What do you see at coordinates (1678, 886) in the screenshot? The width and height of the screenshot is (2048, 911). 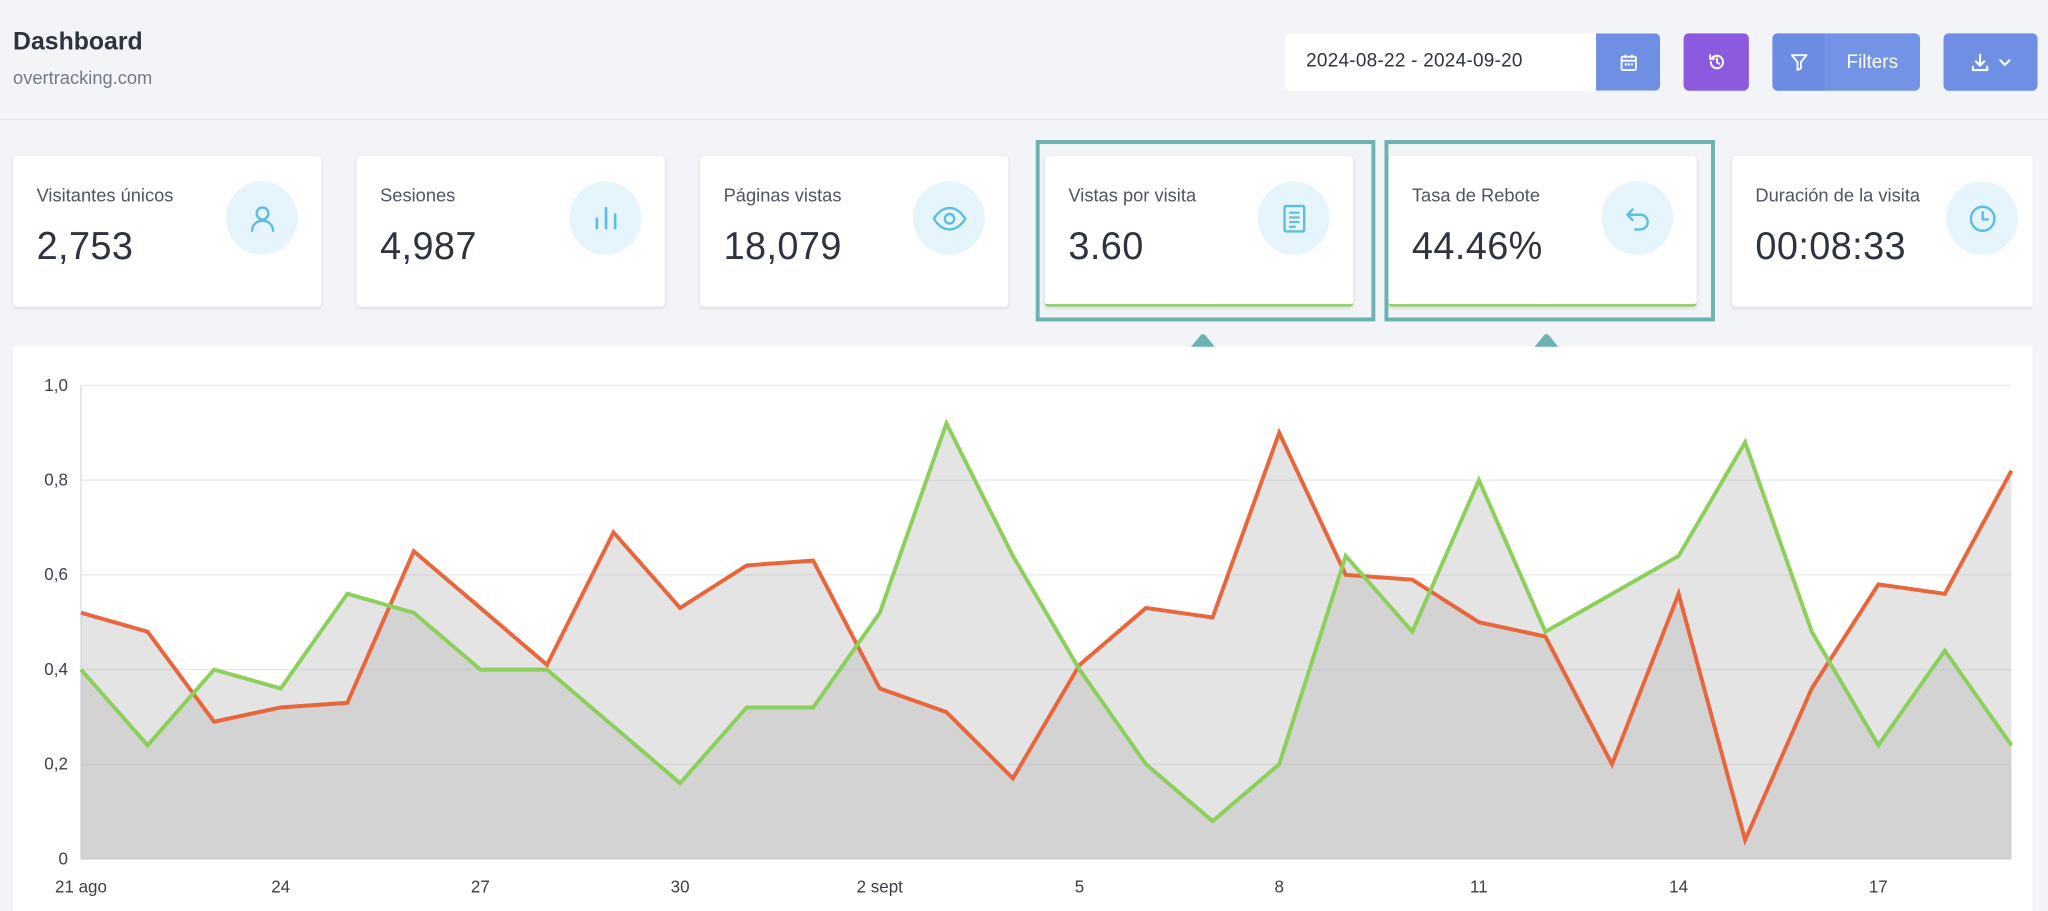 I see `x-tick-label: 14` at bounding box center [1678, 886].